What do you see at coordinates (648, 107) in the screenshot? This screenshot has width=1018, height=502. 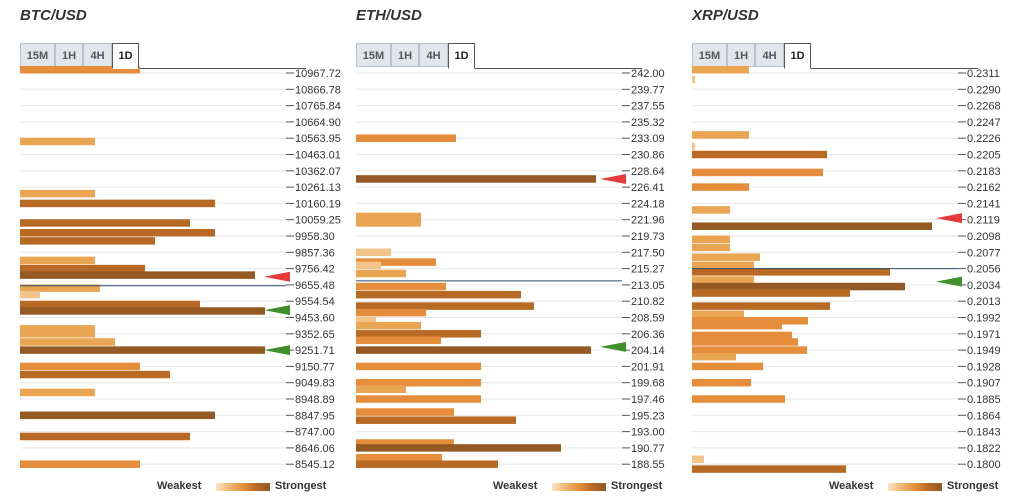 I see `level-label: 237.55` at bounding box center [648, 107].